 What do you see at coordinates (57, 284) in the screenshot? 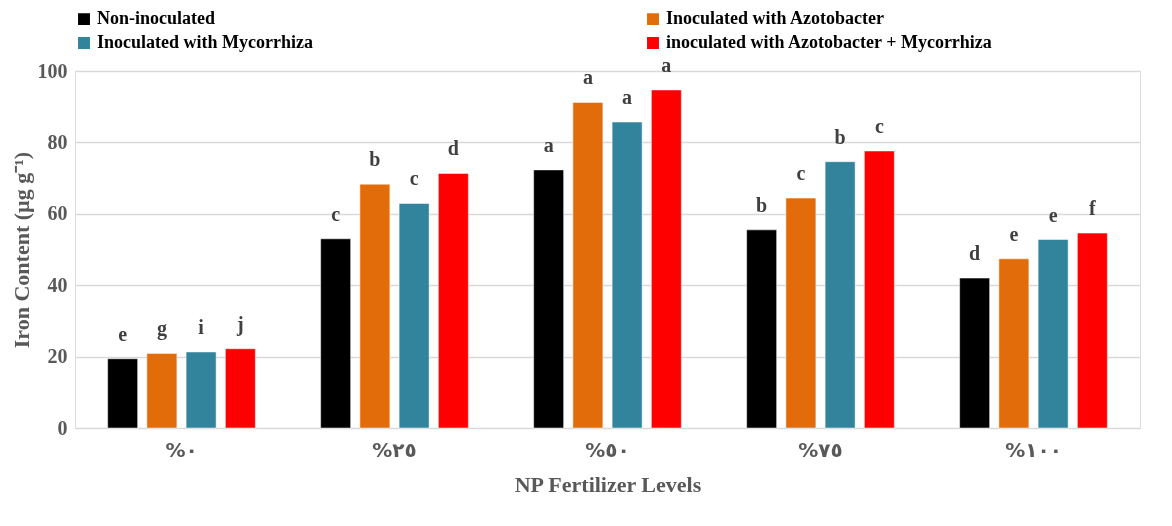
I see `y-tick-label: 40` at bounding box center [57, 284].